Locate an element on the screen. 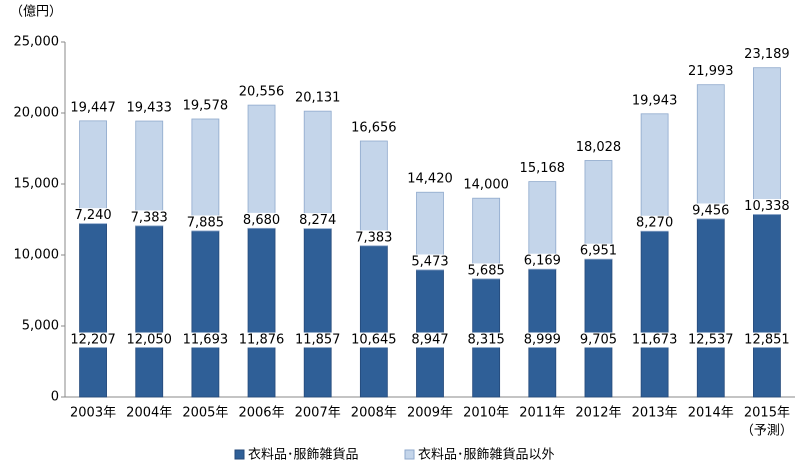 This screenshot has height=470, width=800. value-label: 9,705 is located at coordinates (598, 340).